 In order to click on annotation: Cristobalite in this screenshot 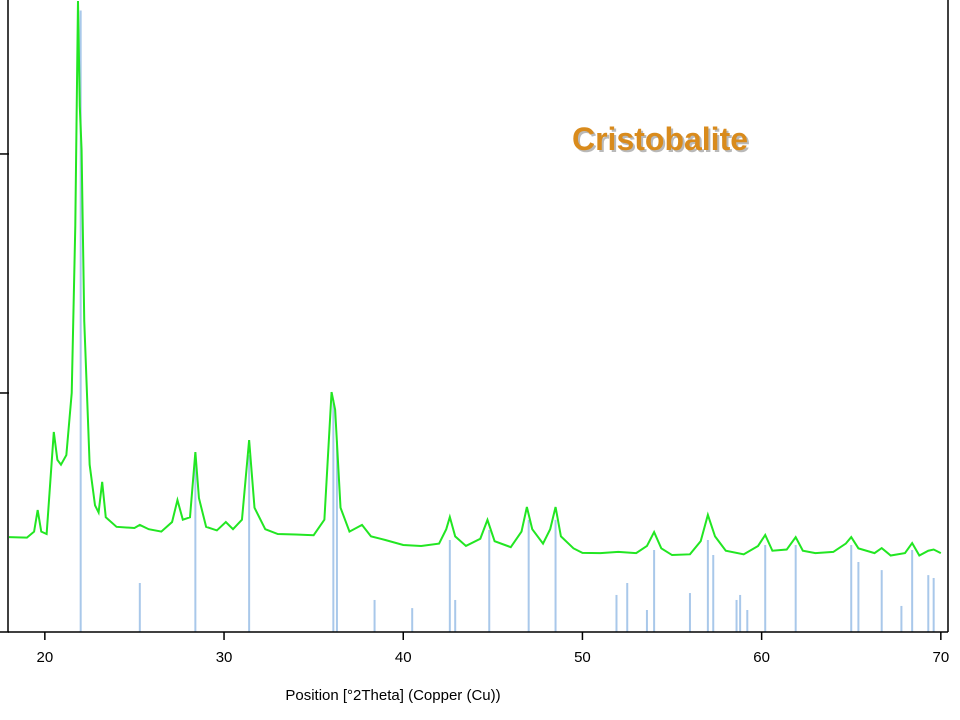, I will do `click(660, 139)`.